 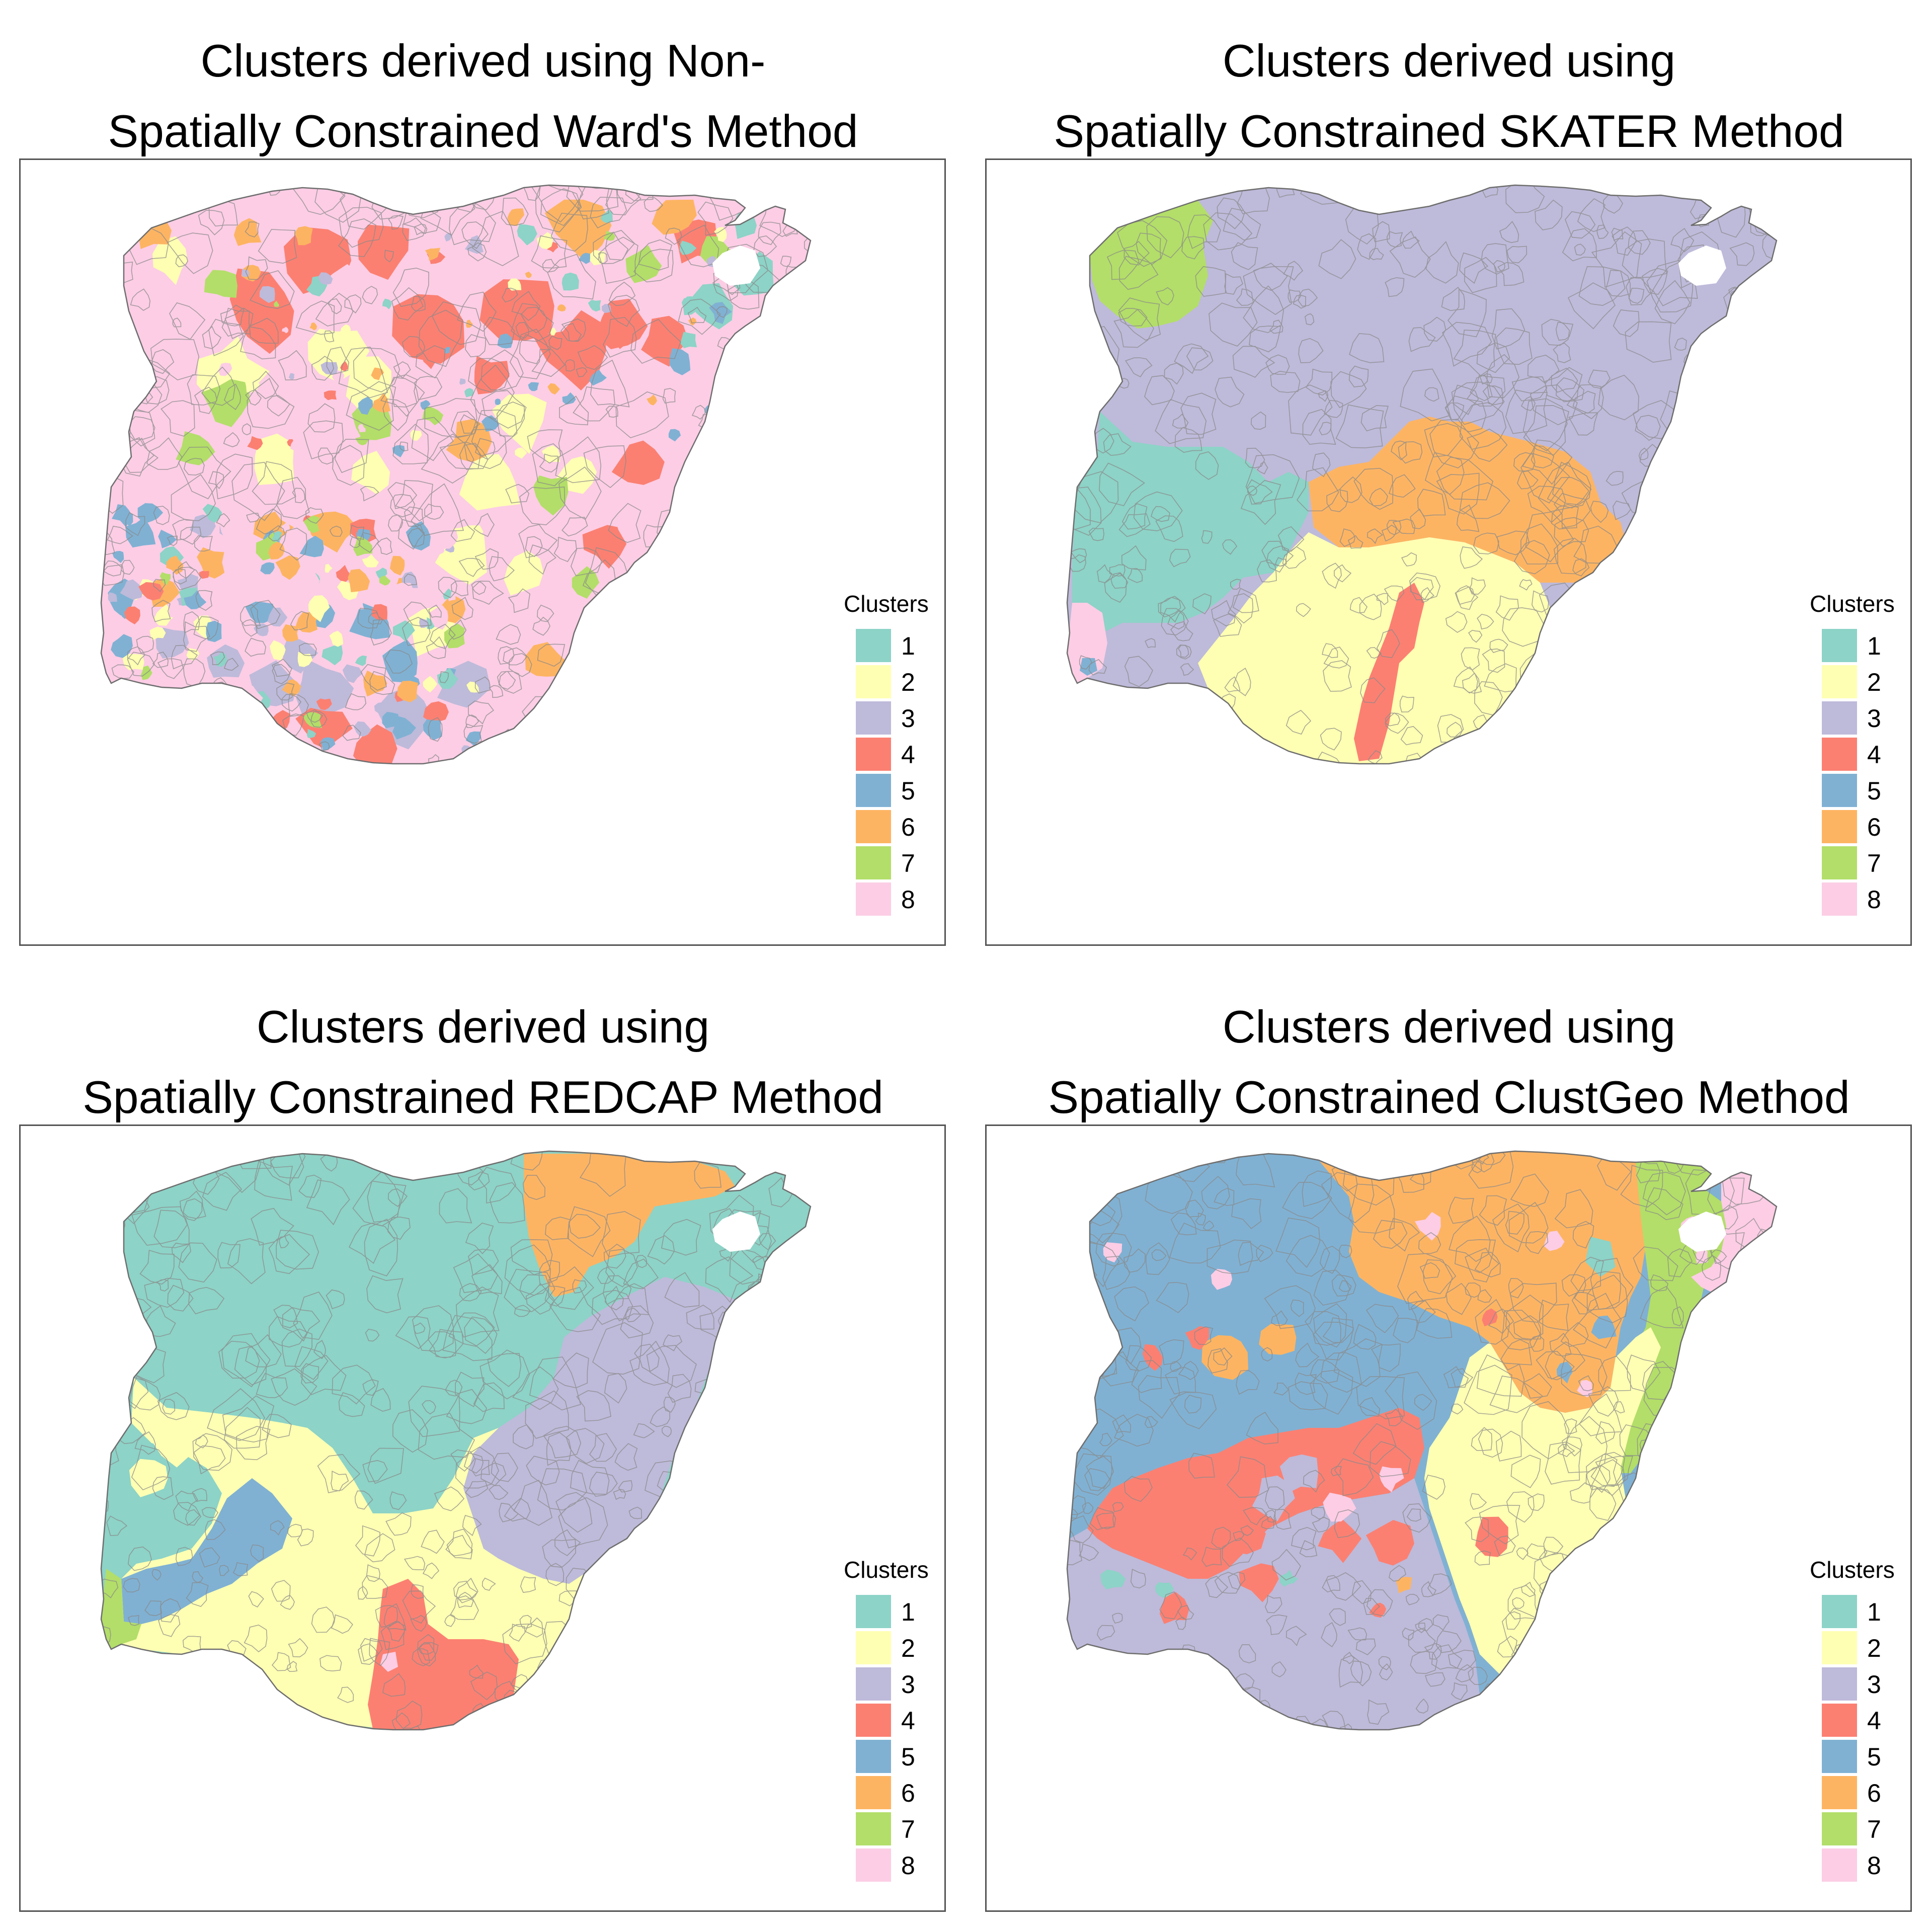 I want to click on cluster-fill-layer, so click(x=1422, y=475).